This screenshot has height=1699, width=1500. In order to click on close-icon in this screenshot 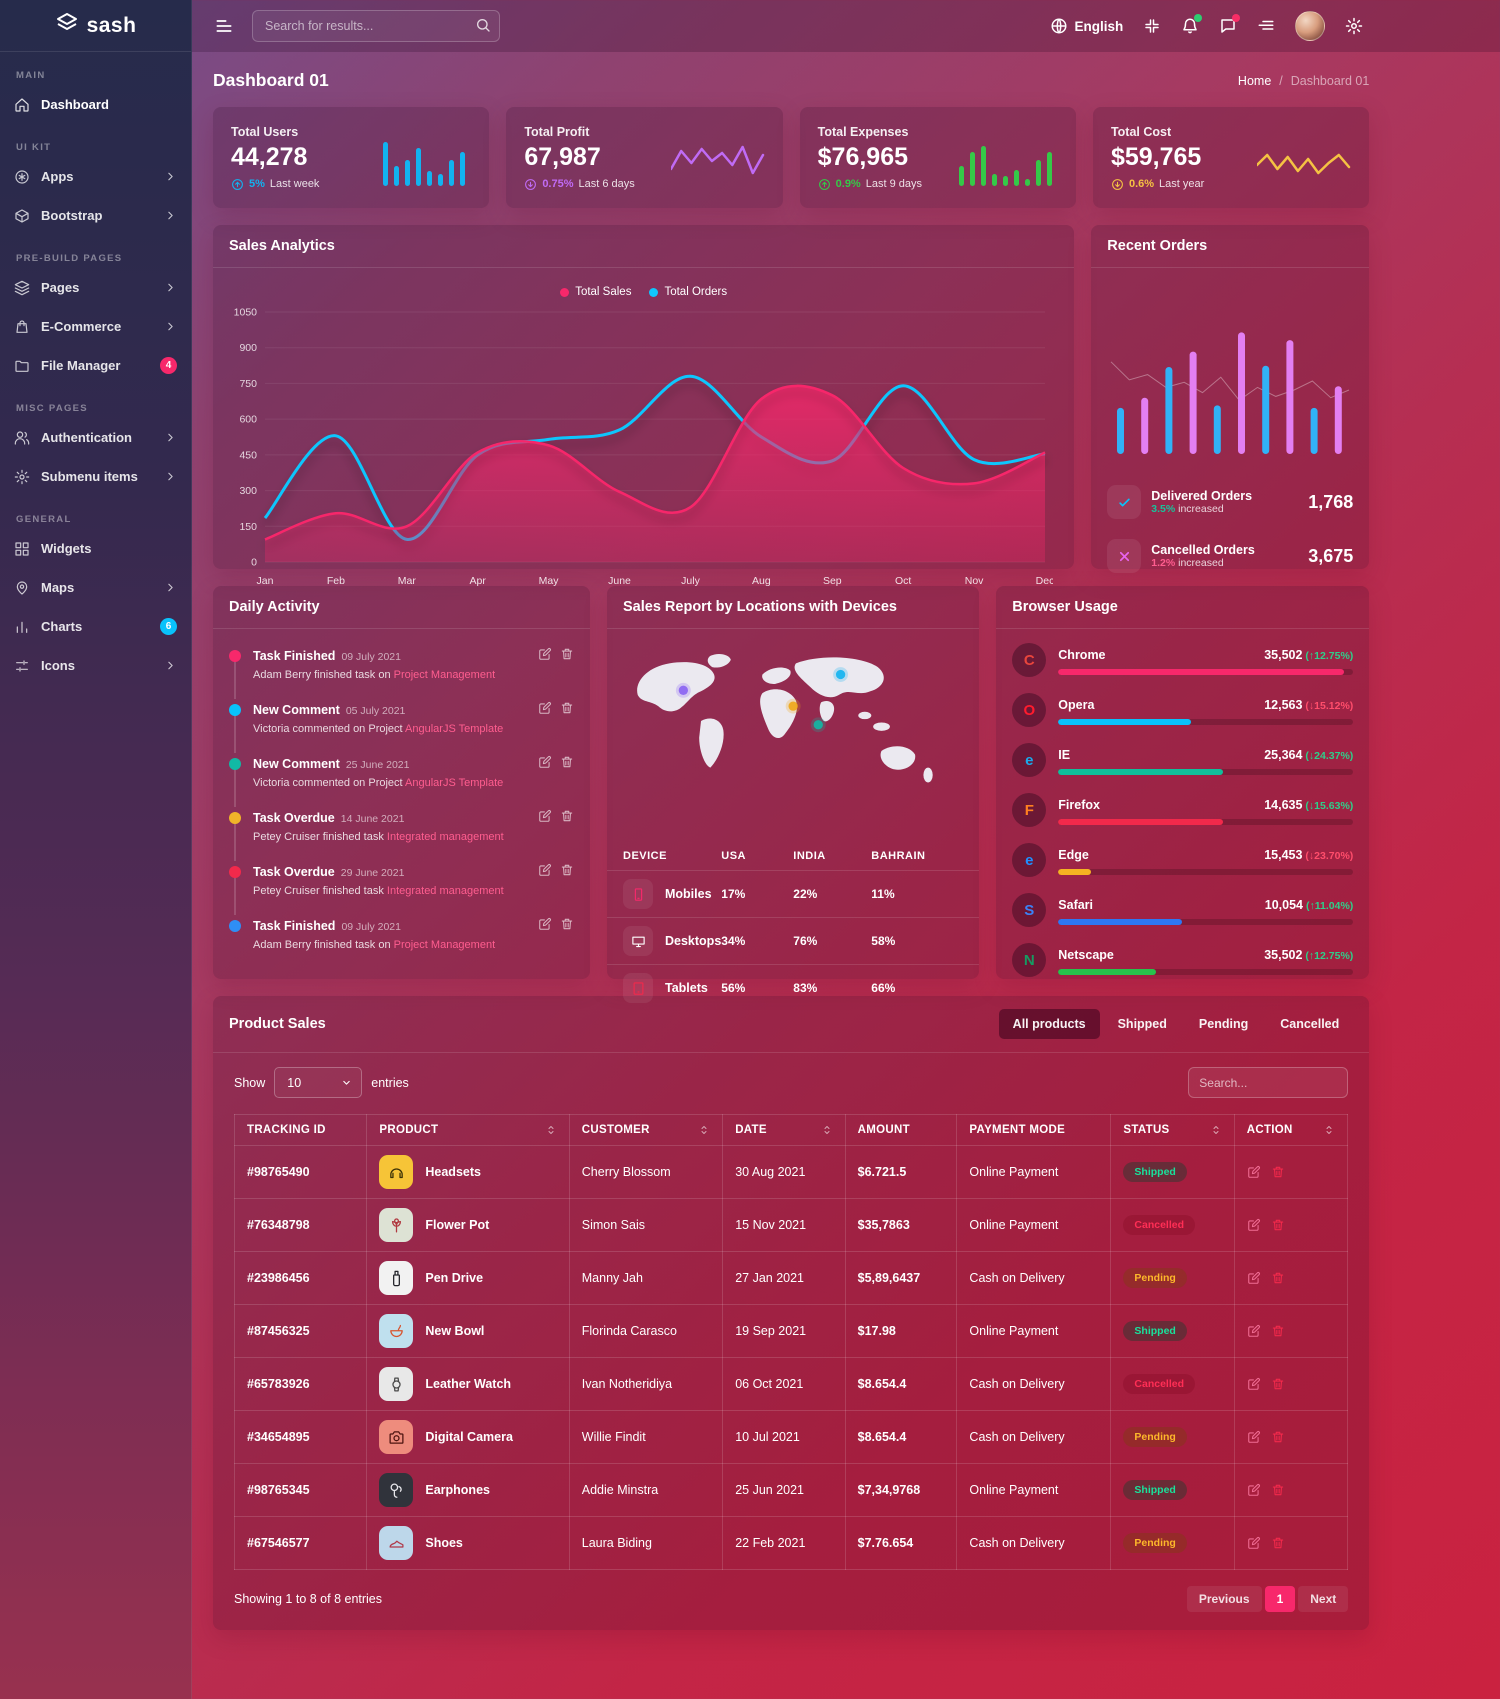, I will do `click(1124, 556)`.